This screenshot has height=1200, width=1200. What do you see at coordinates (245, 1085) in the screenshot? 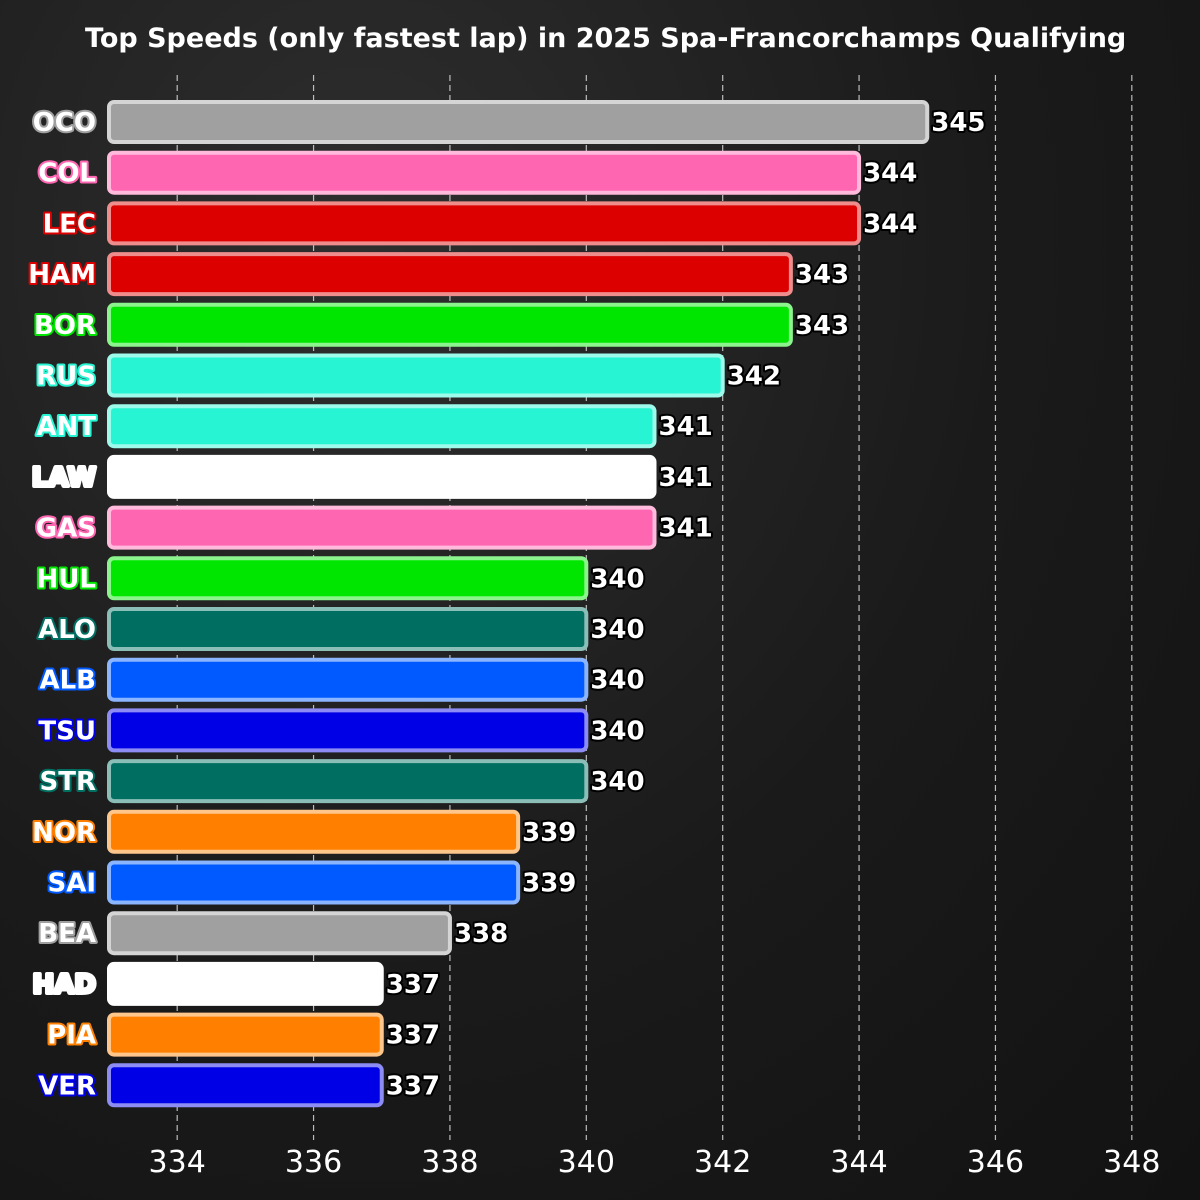
I see `bar-ver` at bounding box center [245, 1085].